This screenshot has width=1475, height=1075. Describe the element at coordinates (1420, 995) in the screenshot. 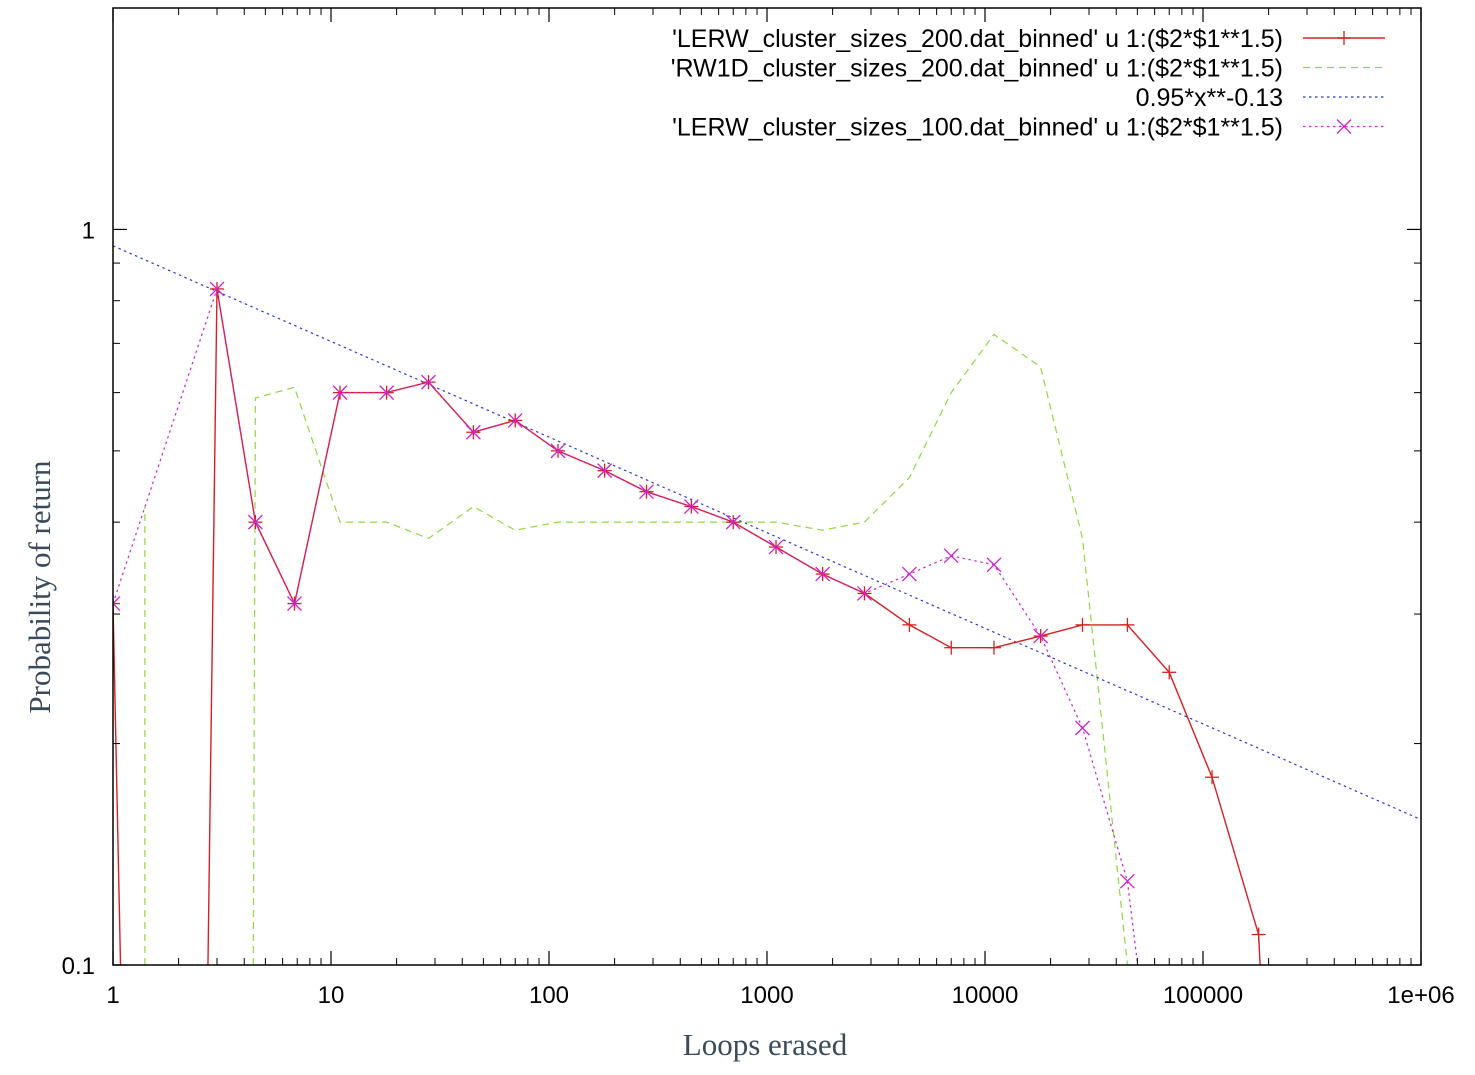

I see `x-tick-label: 1e+06` at that location.